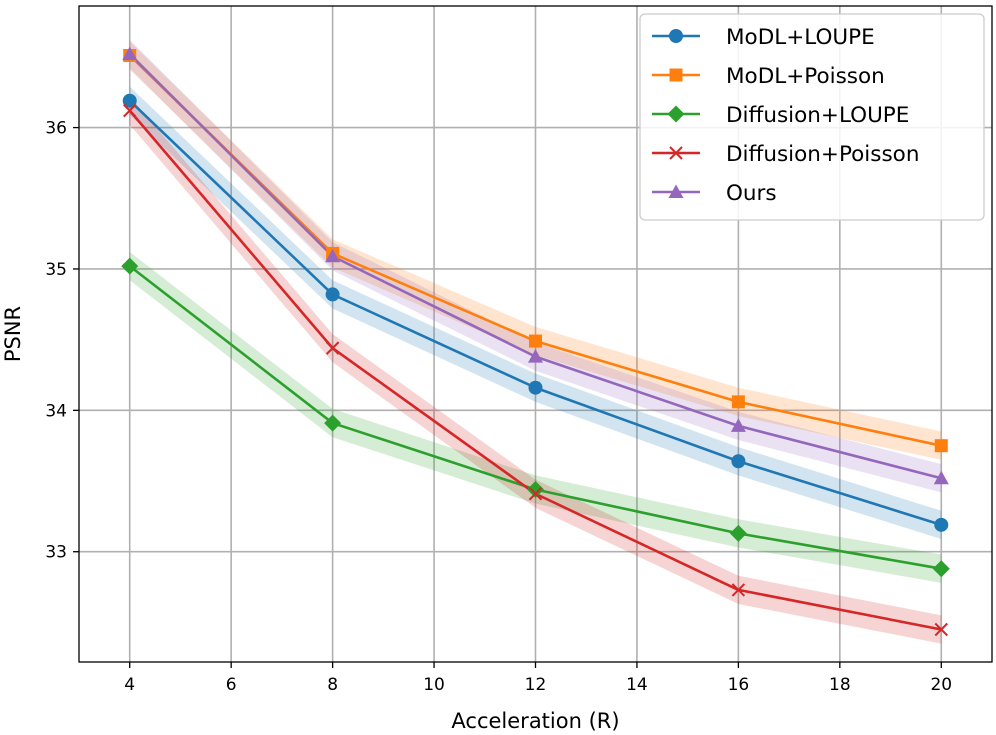 This screenshot has height=735, width=996. I want to click on legend-item-diffusion-poisson: Diffusion+Poisson, so click(785, 154).